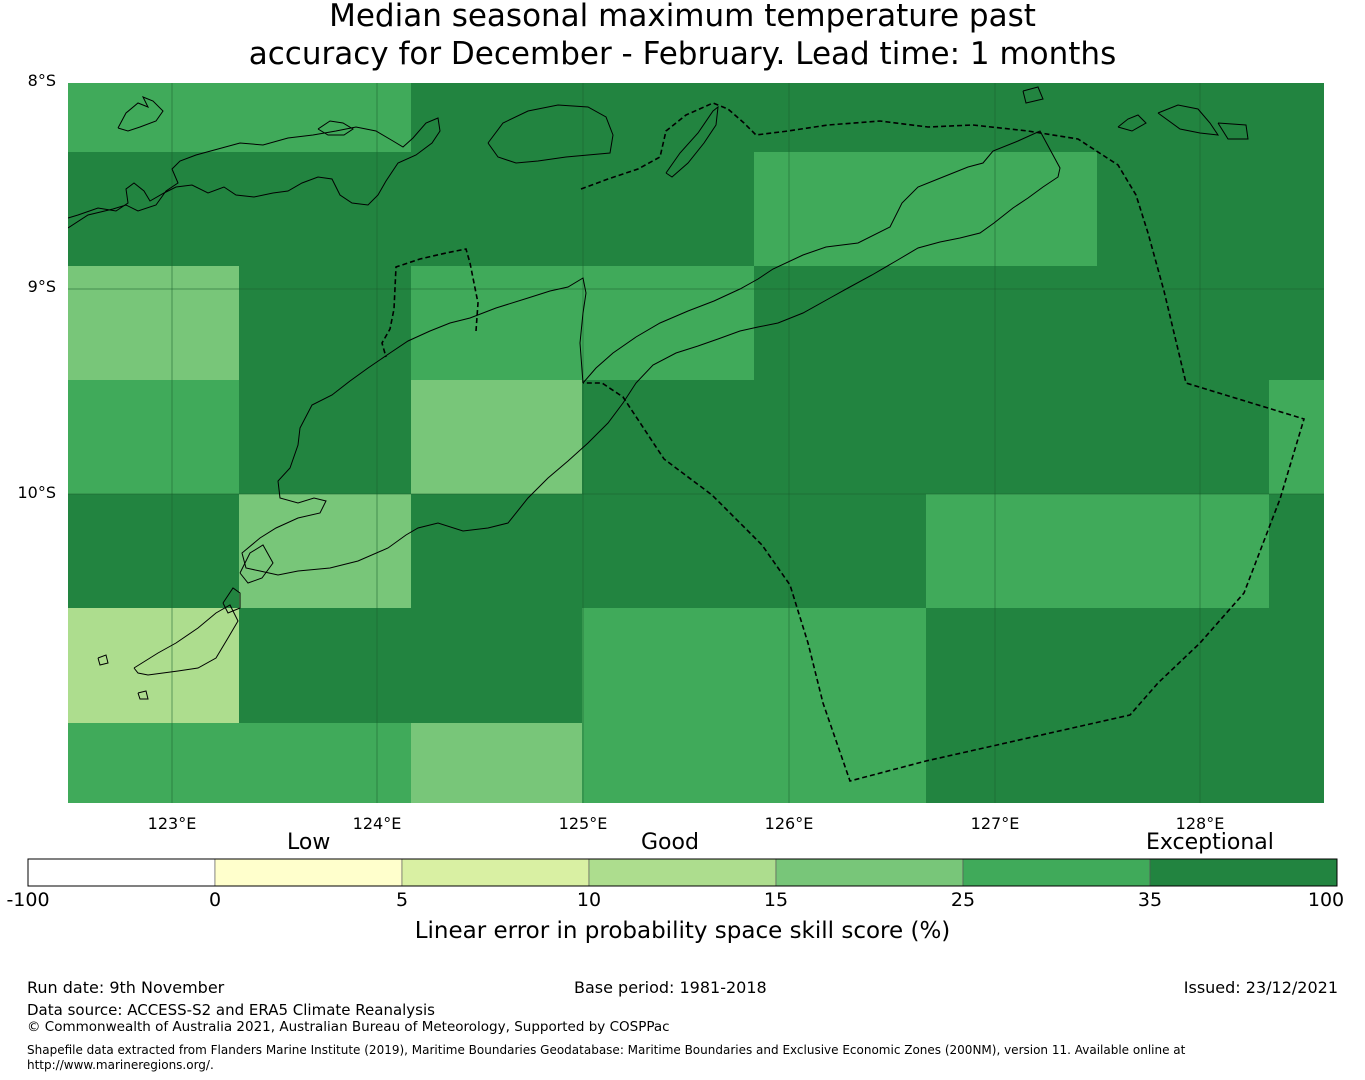  What do you see at coordinates (402, 900) in the screenshot?
I see `colorbar-tick-label: 5` at bounding box center [402, 900].